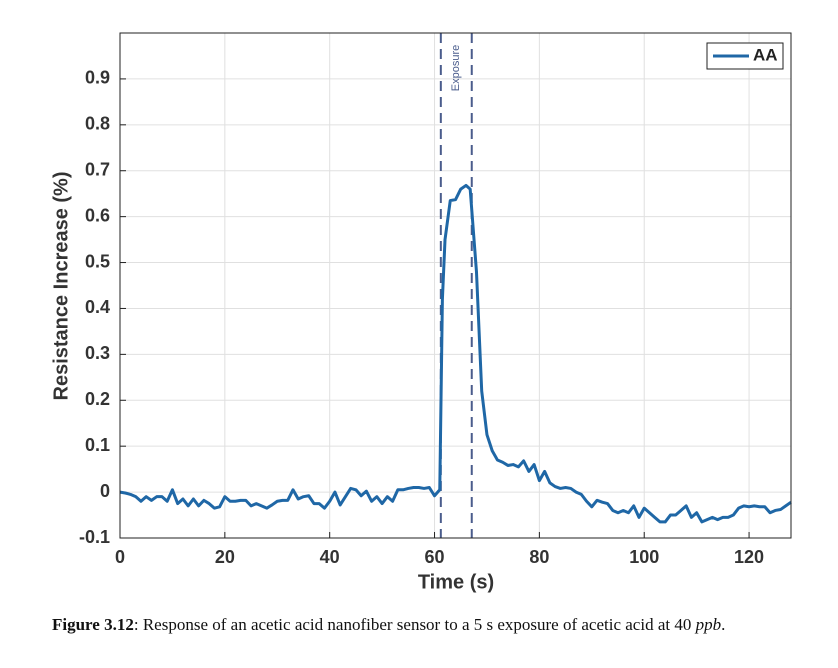 Image resolution: width=838 pixels, height=668 pixels. What do you see at coordinates (94, 537) in the screenshot?
I see `y-tick-label: -0.1` at bounding box center [94, 537].